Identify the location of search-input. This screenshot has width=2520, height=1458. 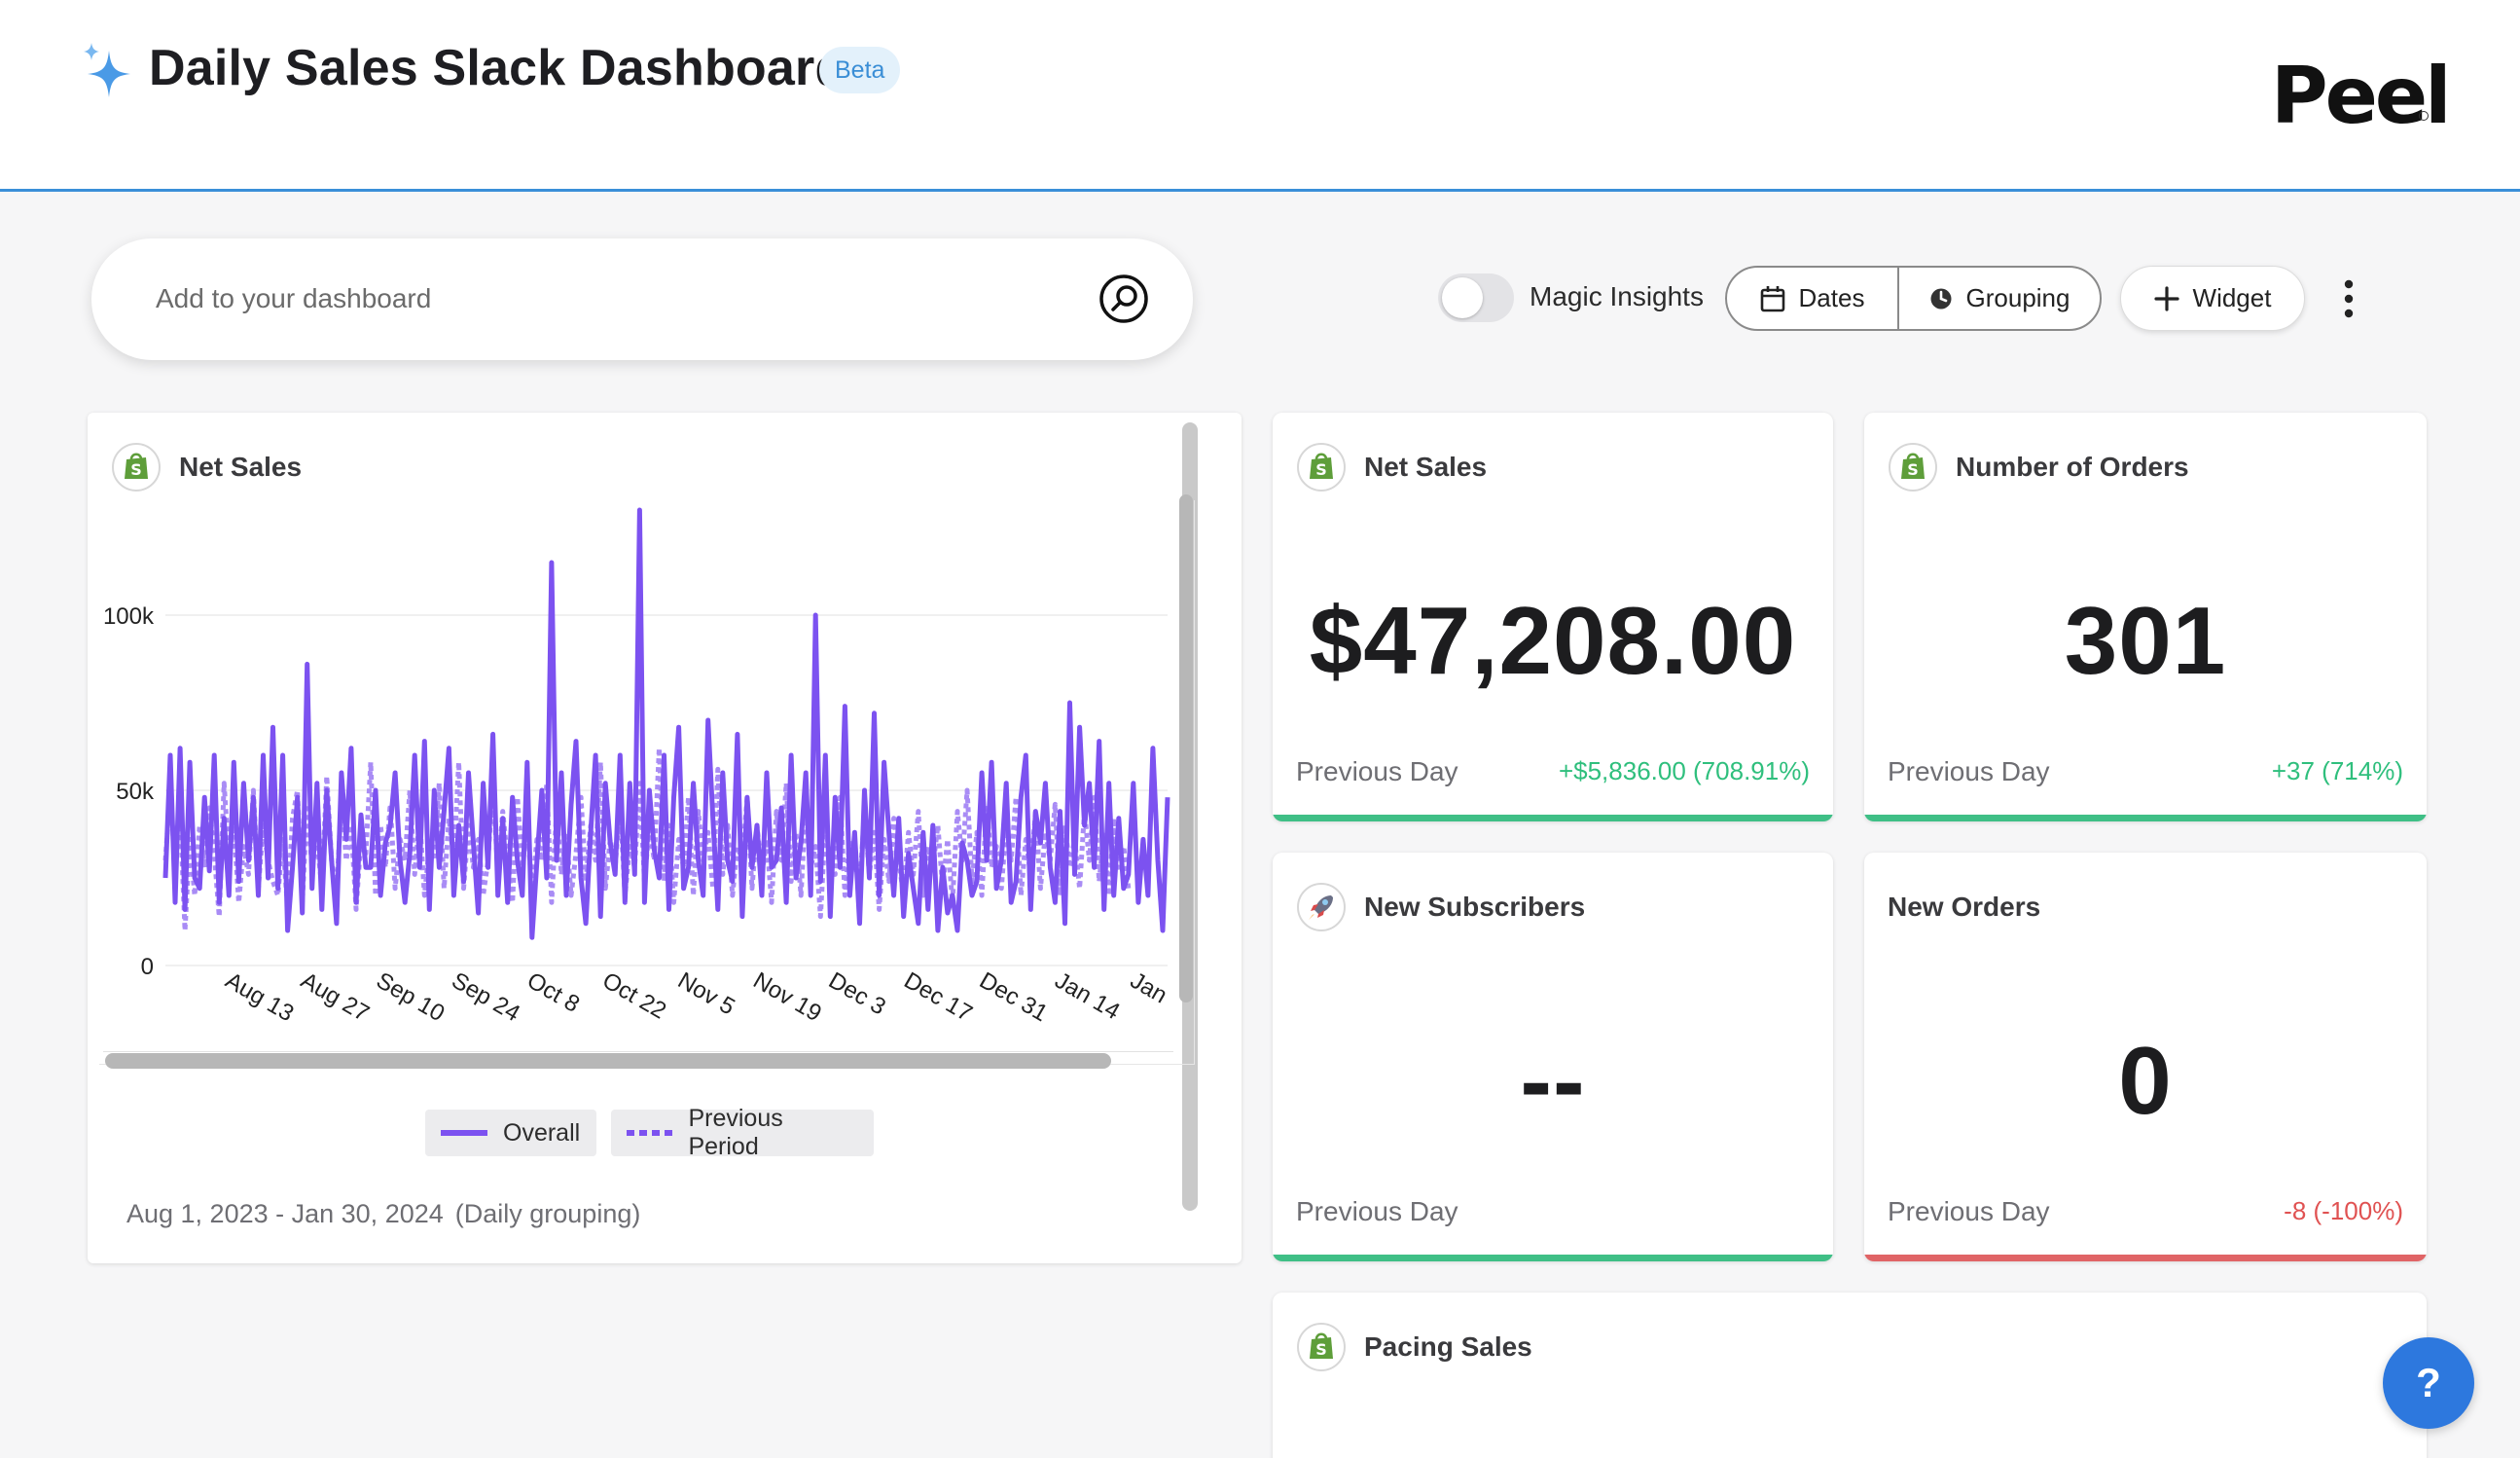
(593, 298).